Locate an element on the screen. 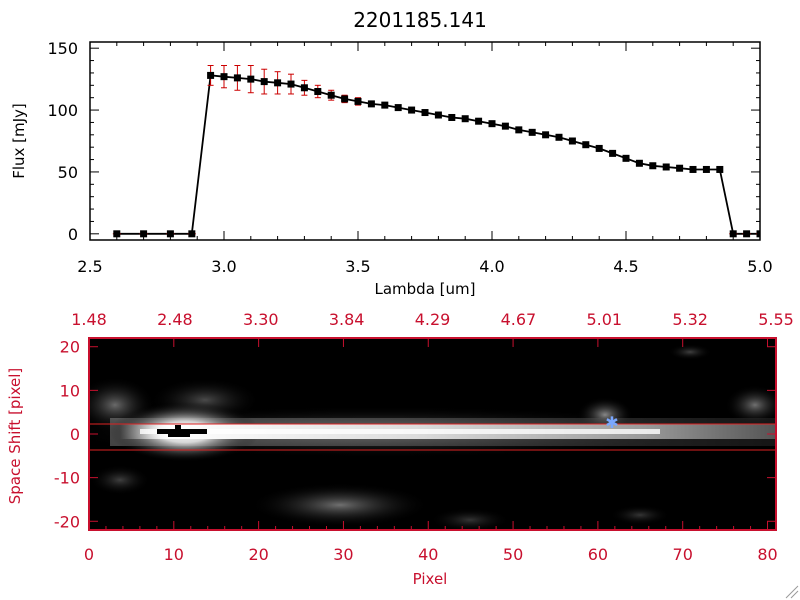  spectrum-x-tick-label: 3.0 is located at coordinates (223, 266).